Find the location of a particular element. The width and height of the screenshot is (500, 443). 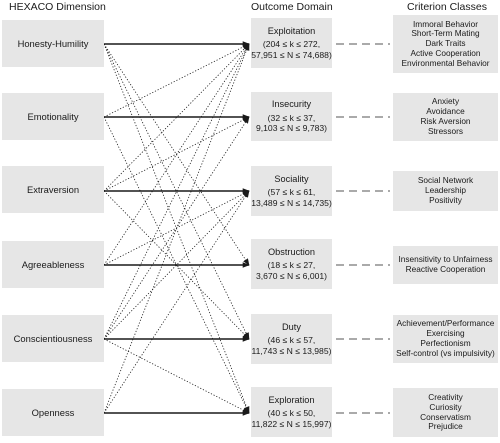

outcome-title: Sociality is located at coordinates (291, 179).